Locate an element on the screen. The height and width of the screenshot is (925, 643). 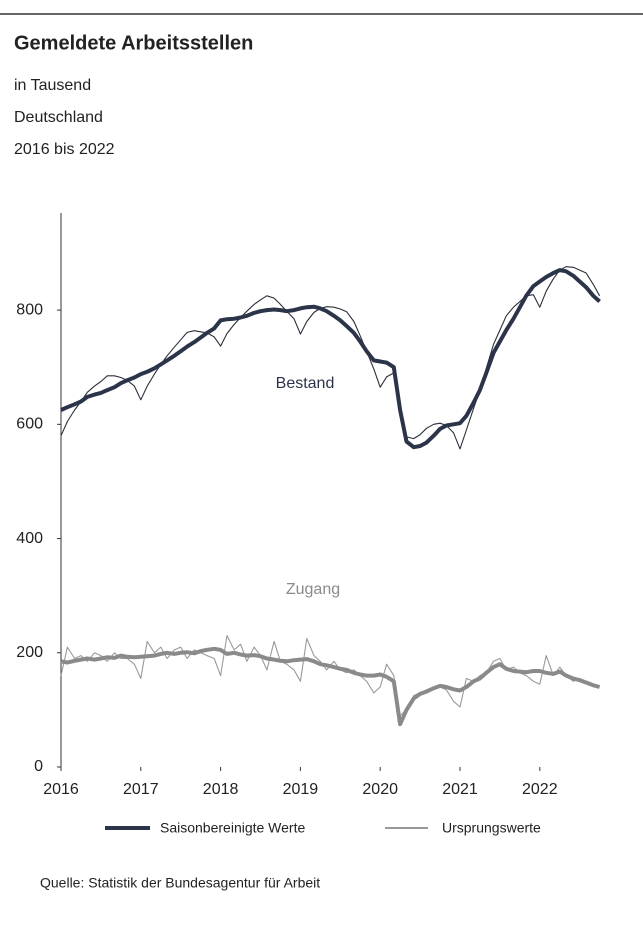
subtitle: Deutschland is located at coordinates (58, 117).